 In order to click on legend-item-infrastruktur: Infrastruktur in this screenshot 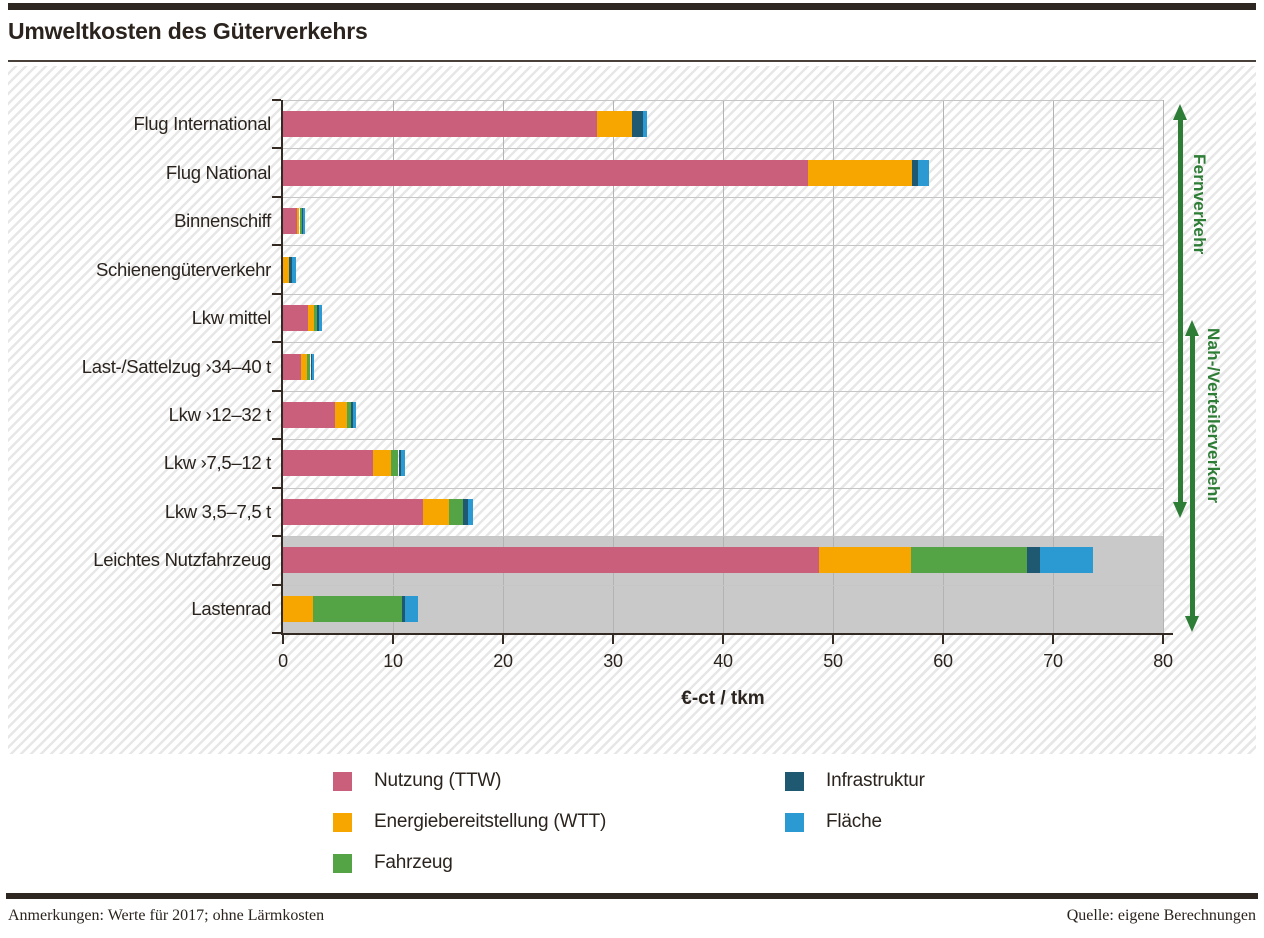, I will do `click(855, 781)`.